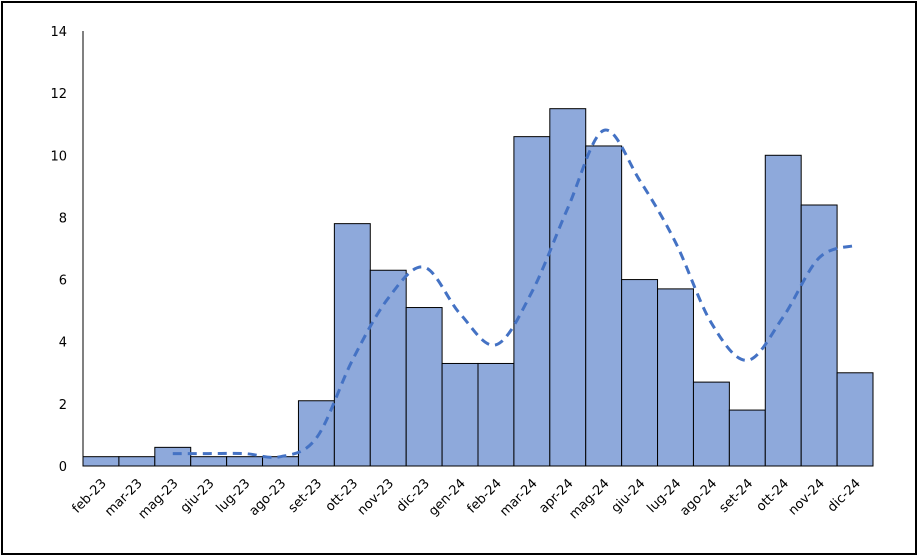 The image size is (918, 556). What do you see at coordinates (518, 497) in the screenshot?
I see `x-tick-label: mar-24` at bounding box center [518, 497].